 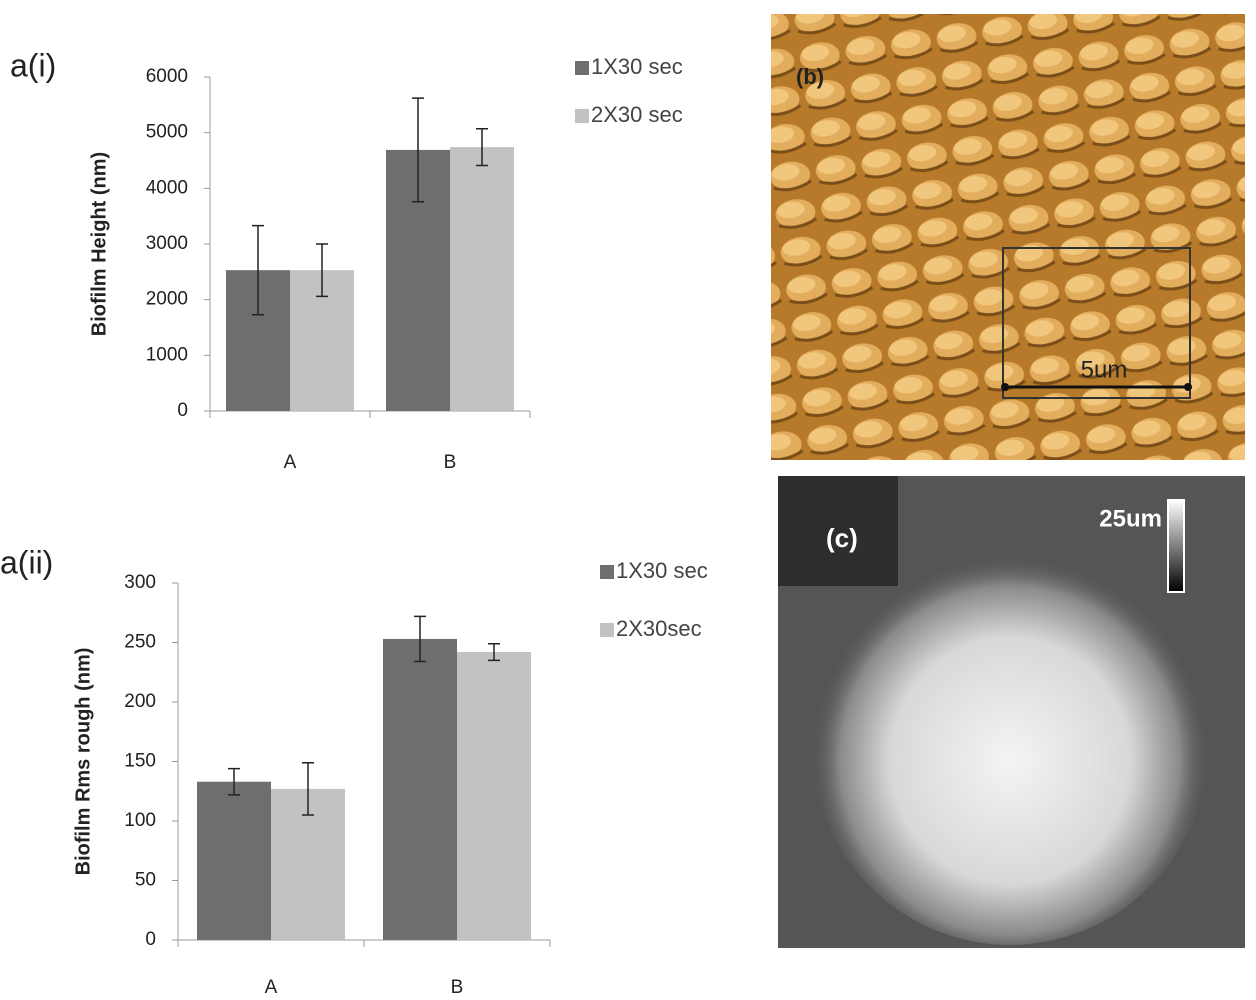 What do you see at coordinates (167, 76) in the screenshot?
I see `y-tick-label: 6000` at bounding box center [167, 76].